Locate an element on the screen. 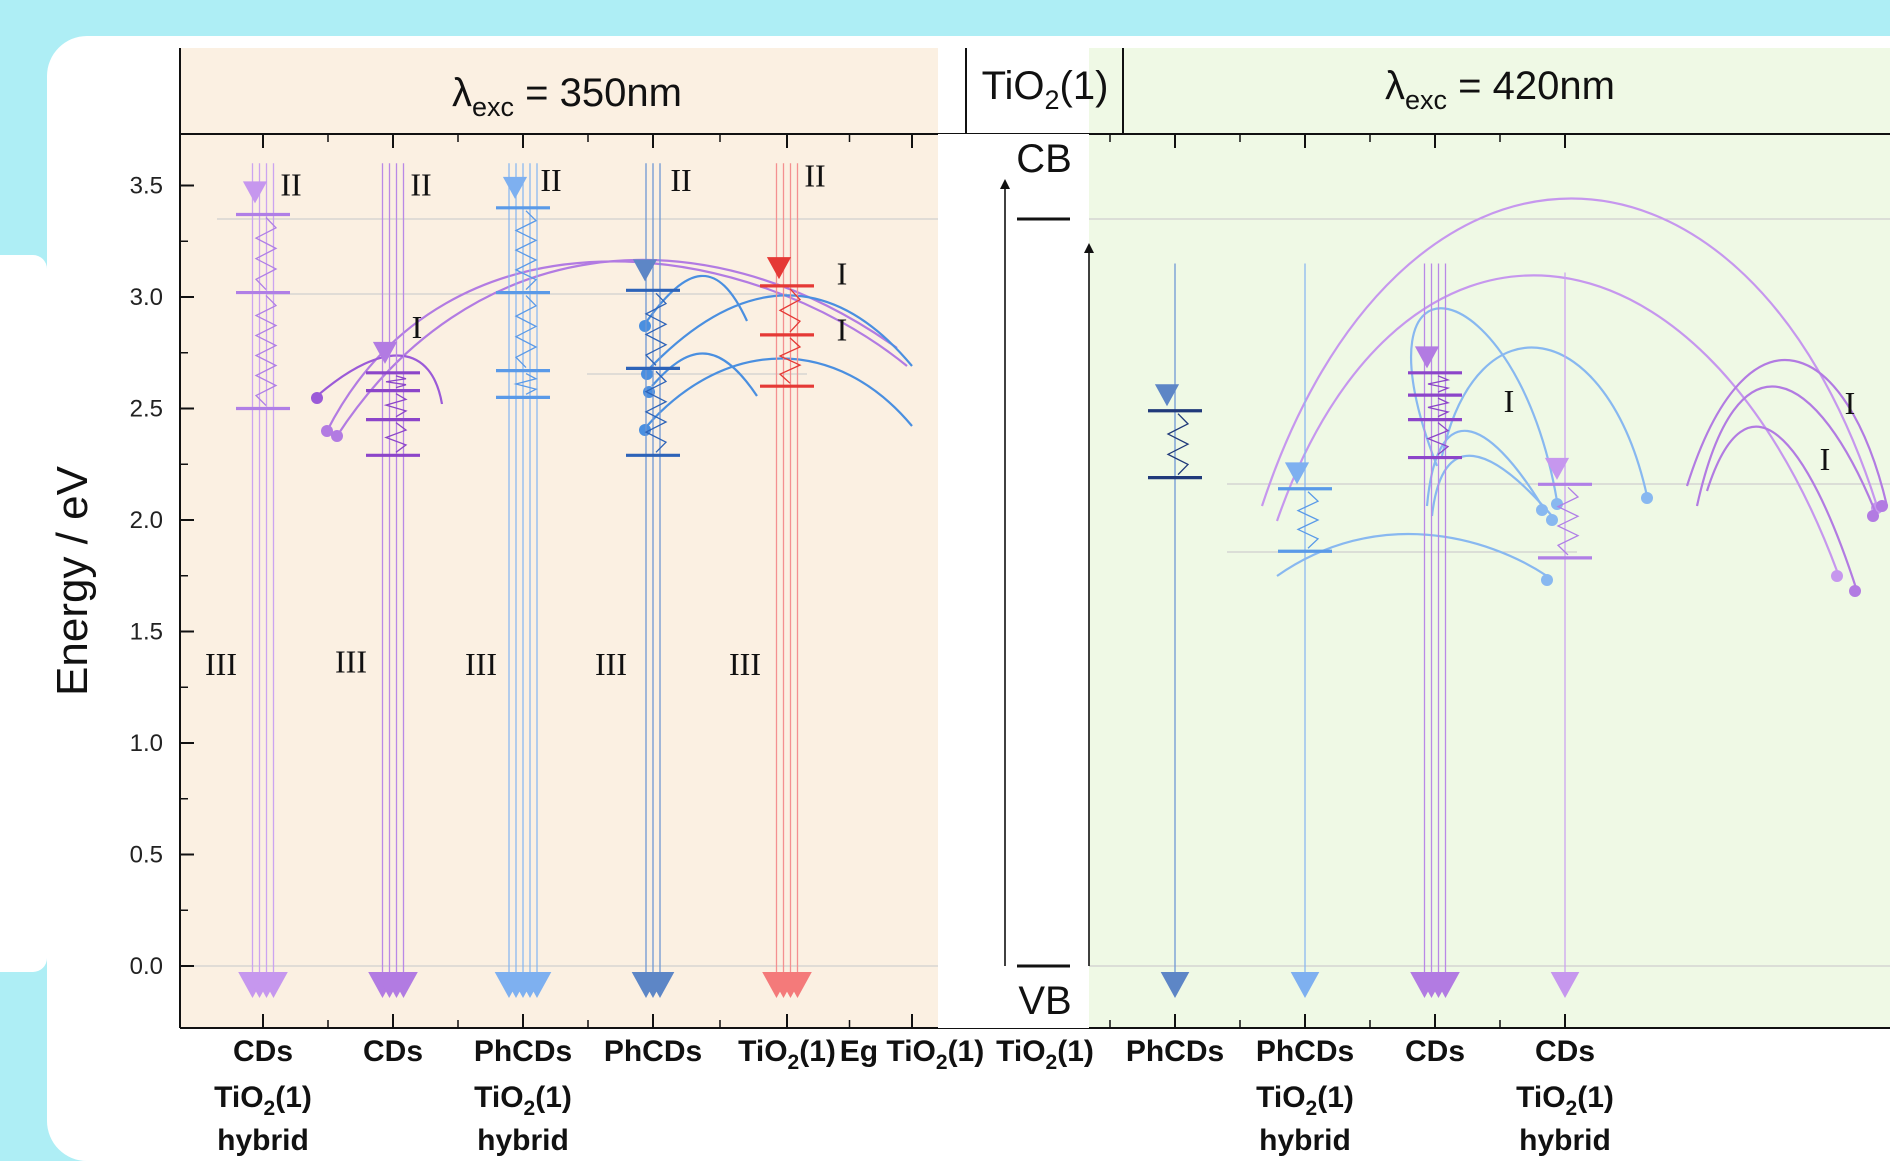  panel-header: λexc = 350nm TiO2(1) λexc = 420nm is located at coordinates (1034, 91).